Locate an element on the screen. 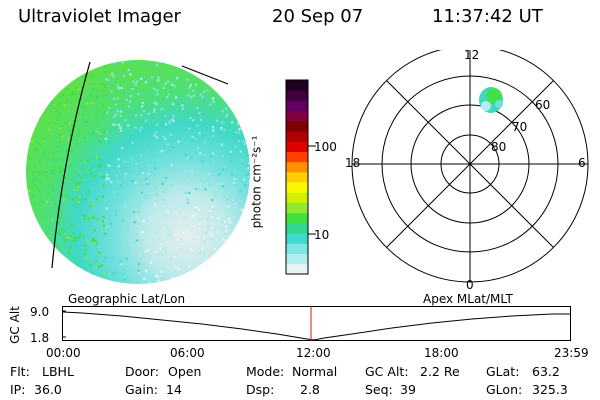 The height and width of the screenshot is (400, 600). lat-label-80: 80 is located at coordinates (499, 147).